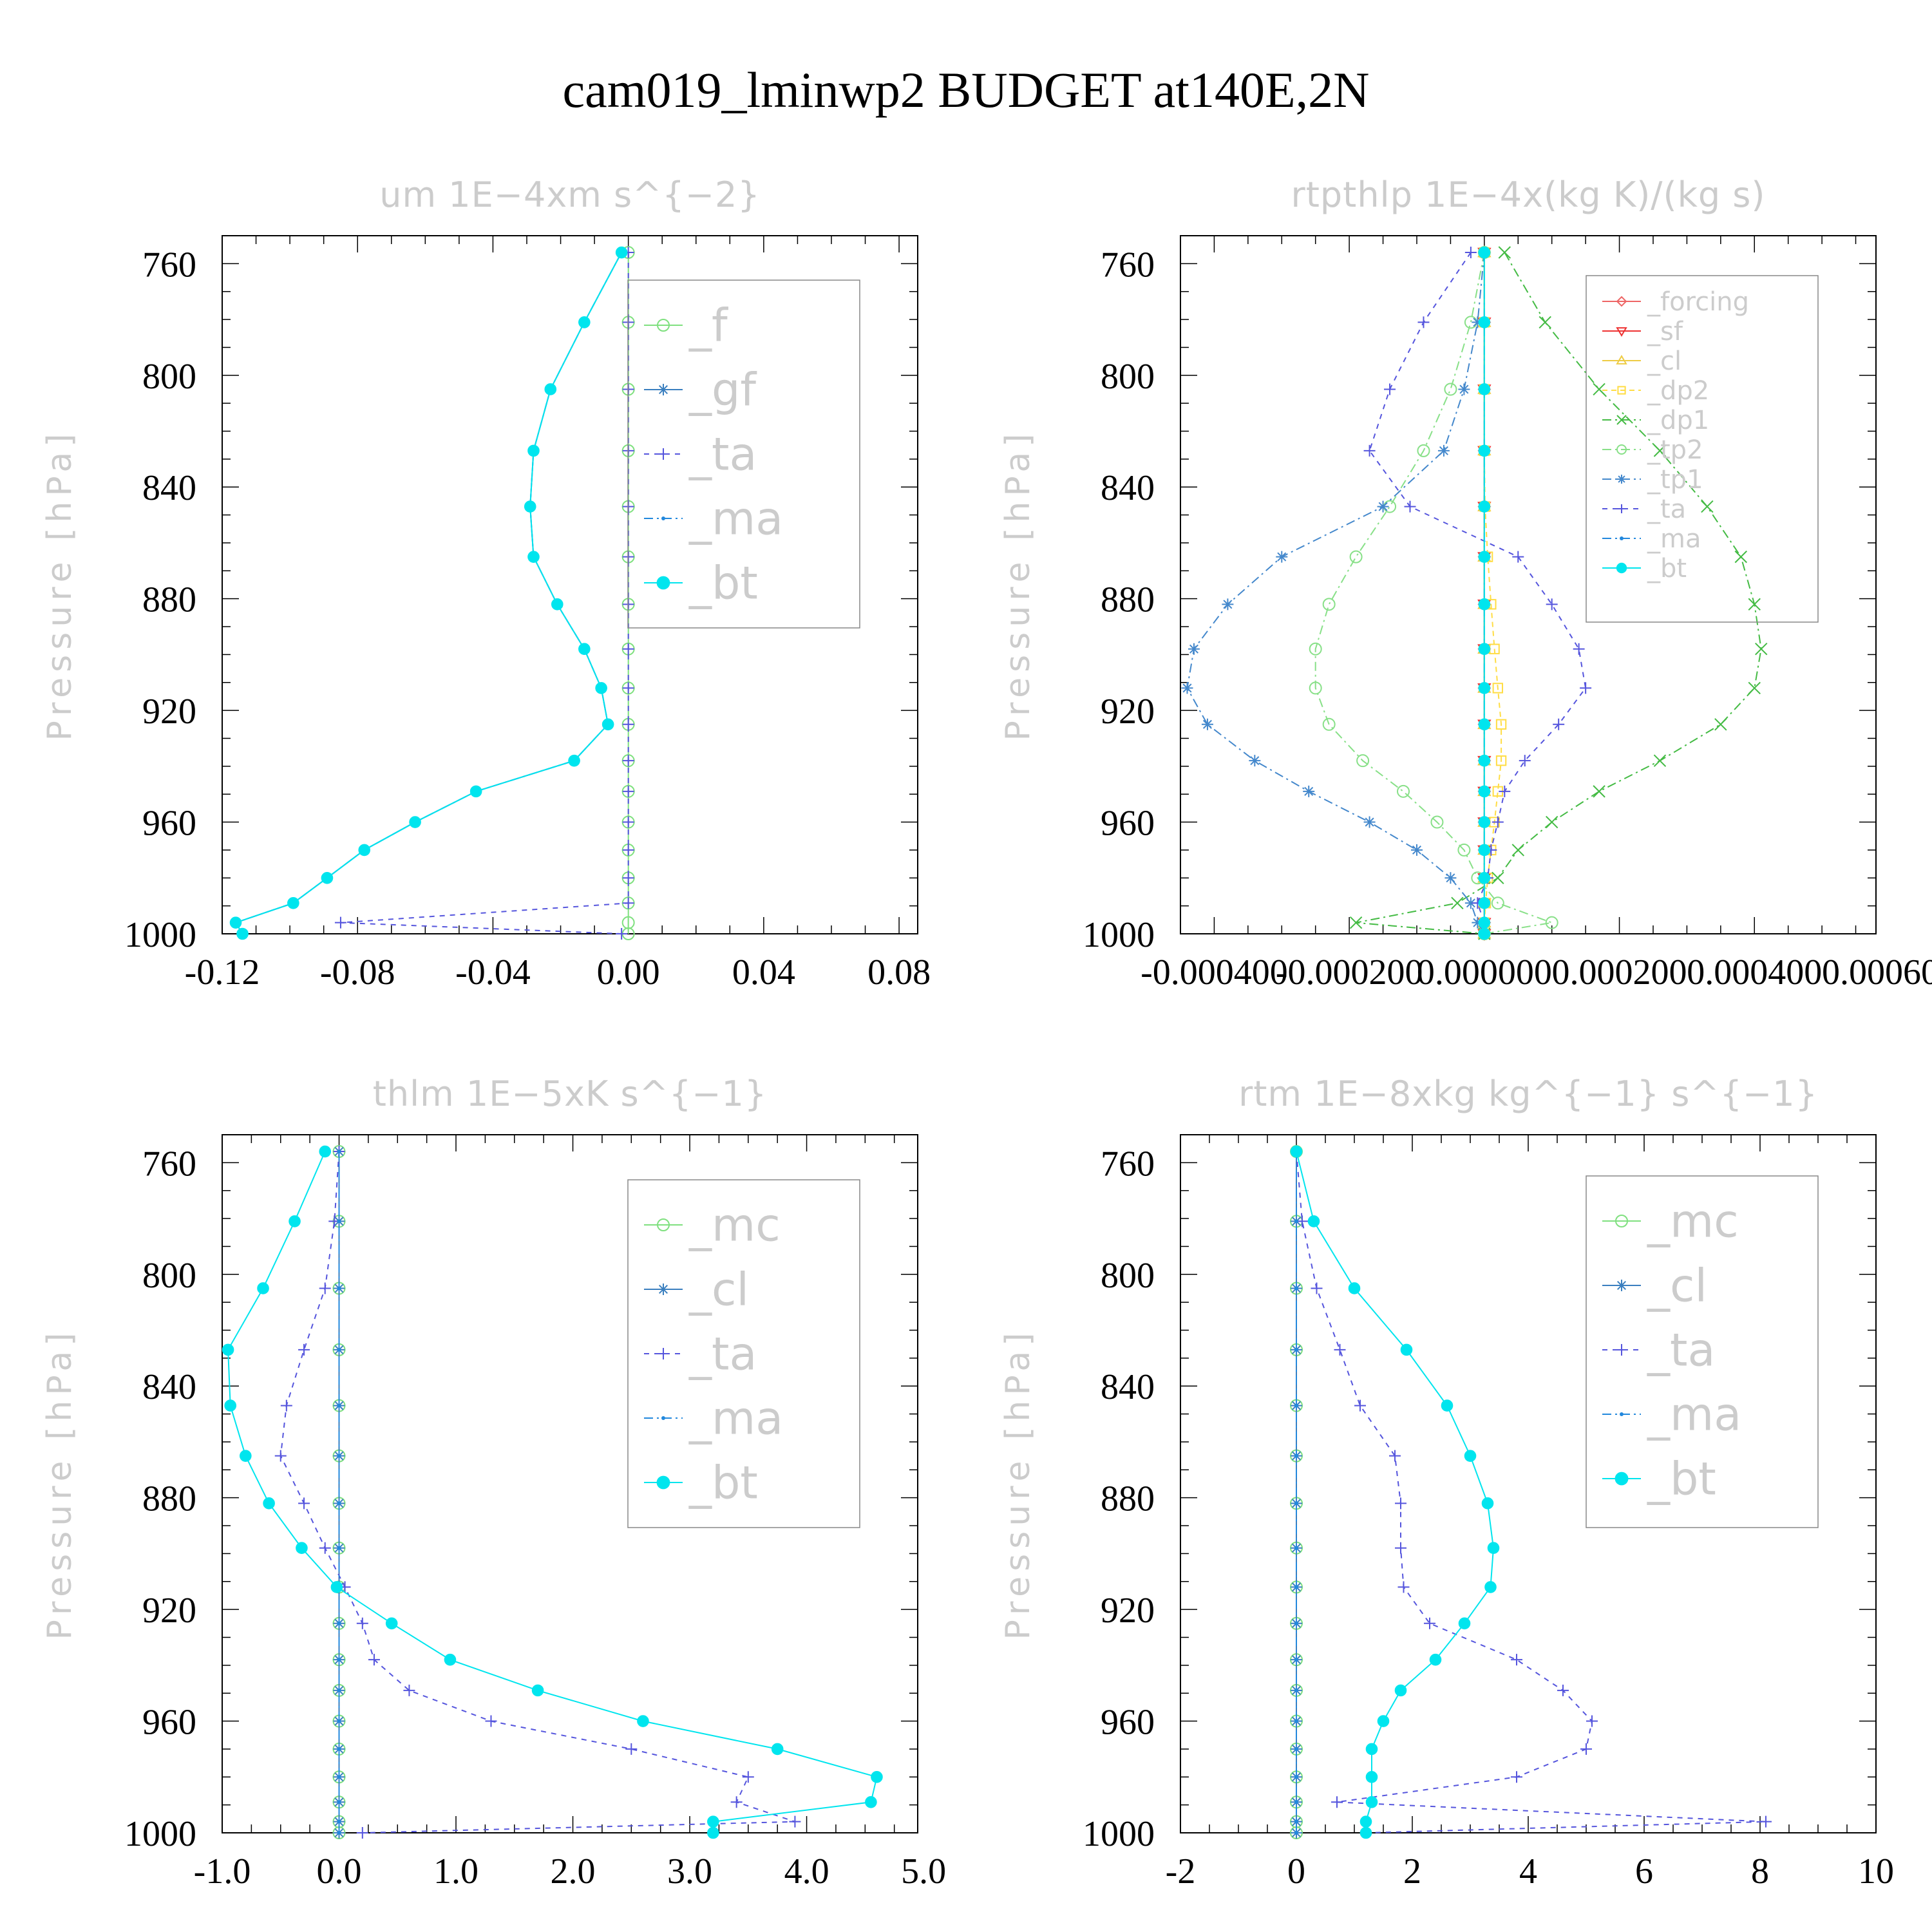 The image size is (1932, 1932). I want to click on x-tick-label: 2.0, so click(573, 1871).